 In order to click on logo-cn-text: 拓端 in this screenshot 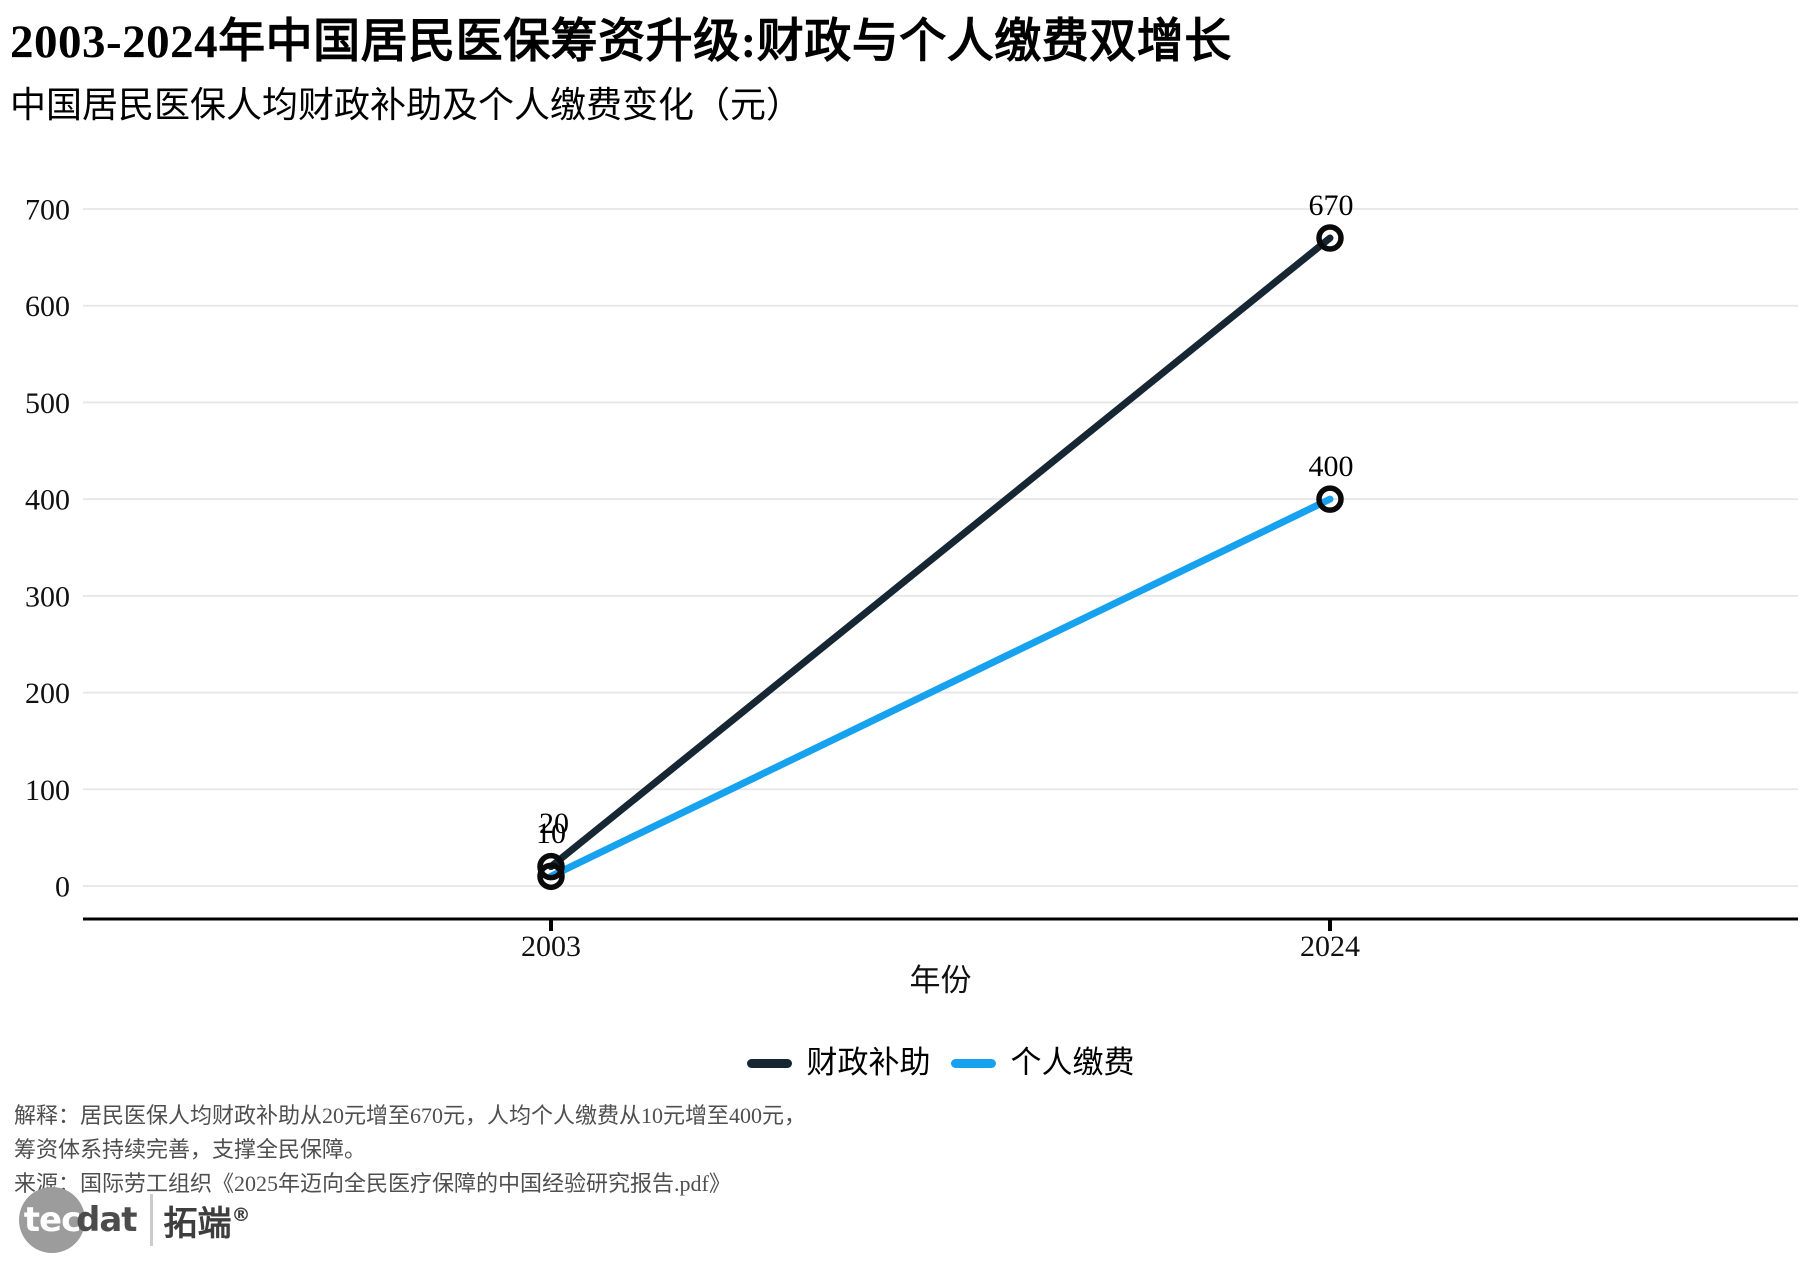, I will do `click(197, 1223)`.